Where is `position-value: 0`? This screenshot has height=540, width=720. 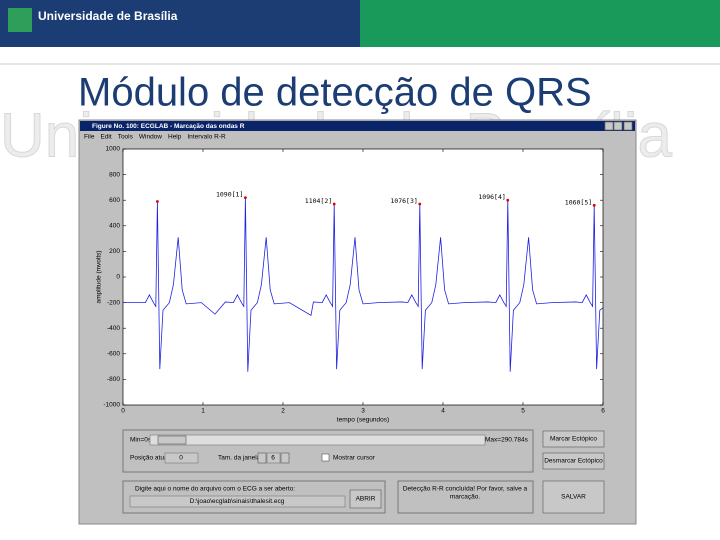 position-value: 0 is located at coordinates (181, 458).